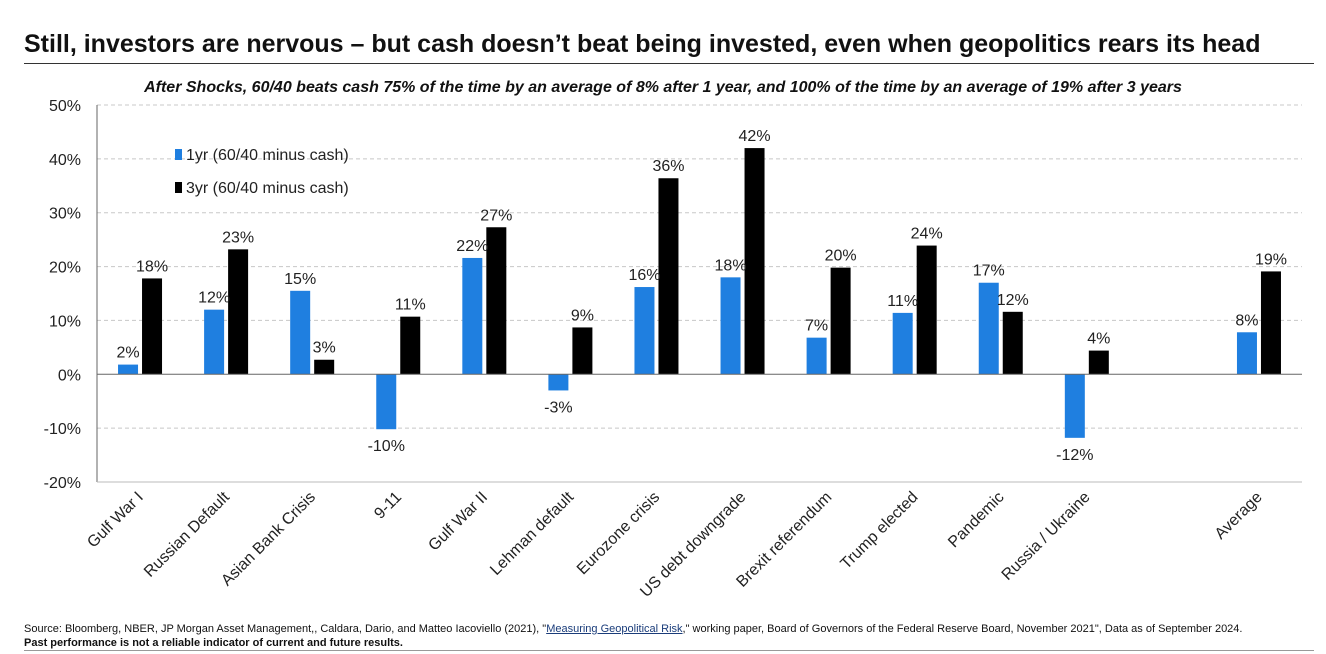 The height and width of the screenshot is (654, 1326). I want to click on x-tick-label: Pandemic, so click(976, 520).